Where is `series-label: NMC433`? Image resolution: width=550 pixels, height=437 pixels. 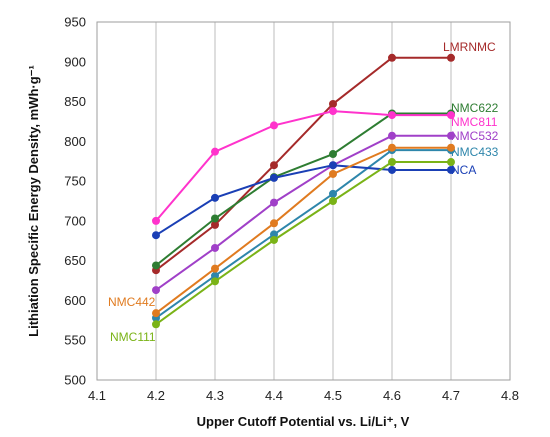
series-label: NMC433 is located at coordinates (475, 152).